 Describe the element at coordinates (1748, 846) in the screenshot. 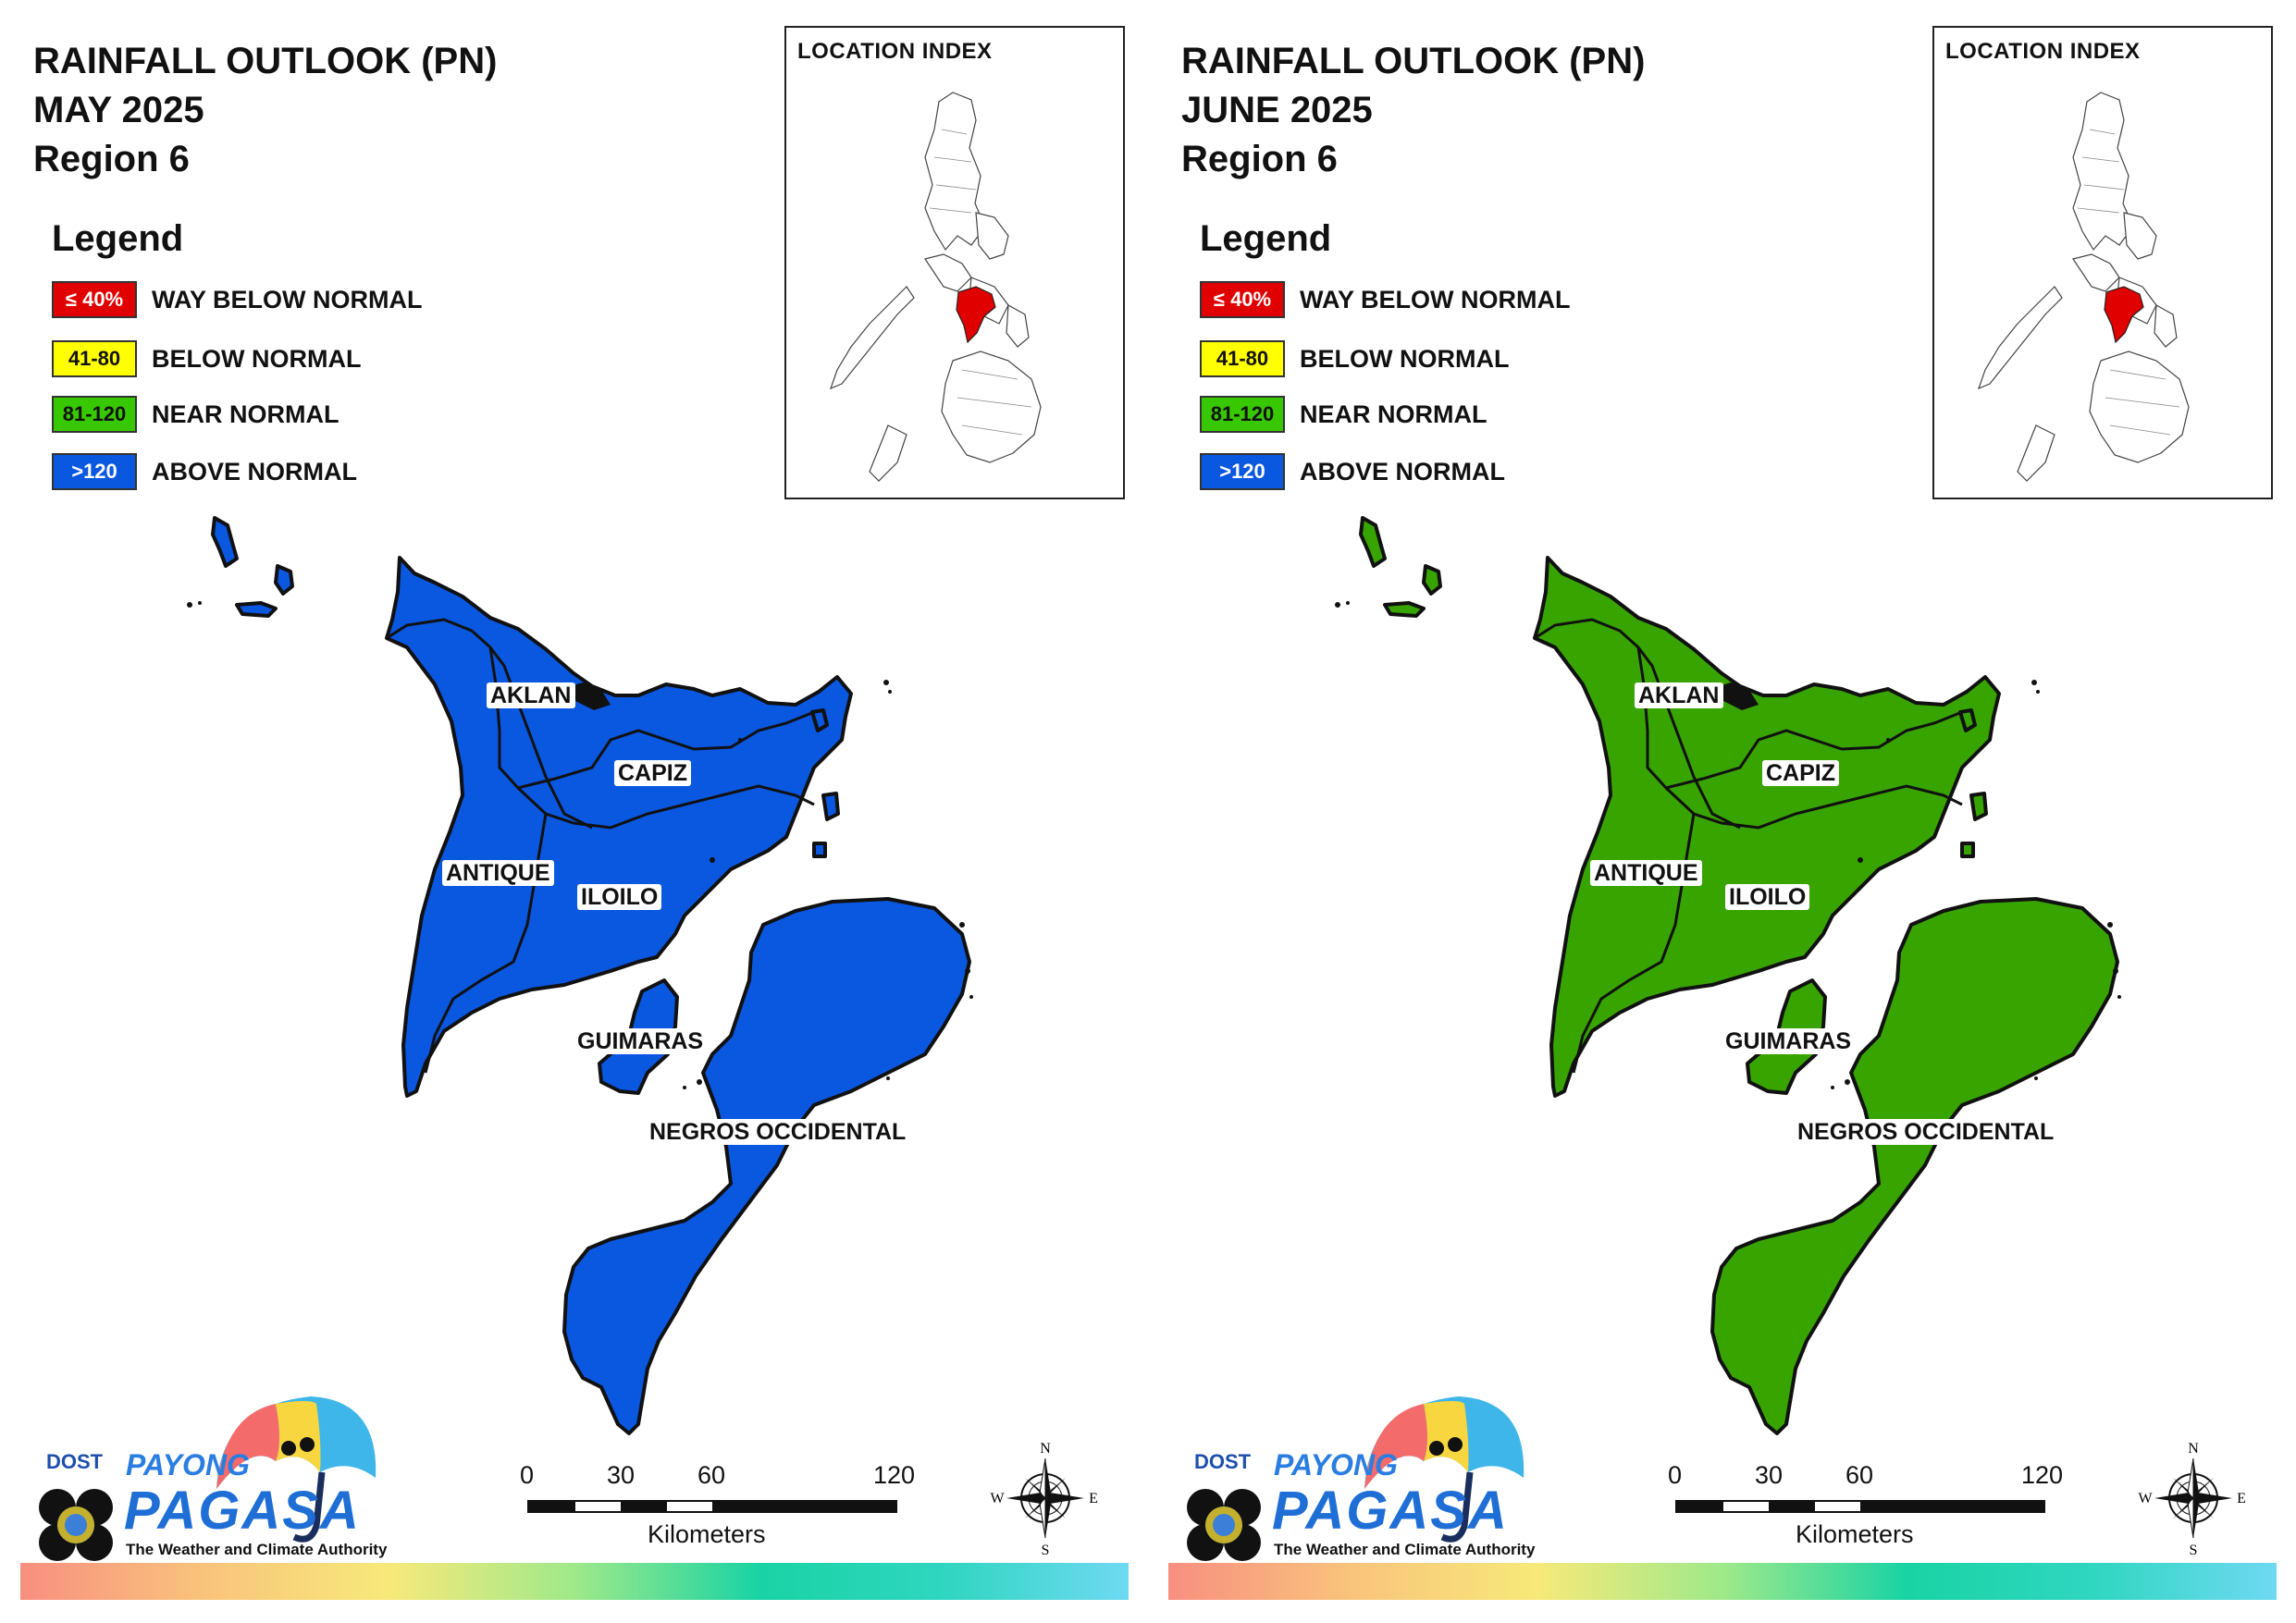

I see `province-borders` at that location.